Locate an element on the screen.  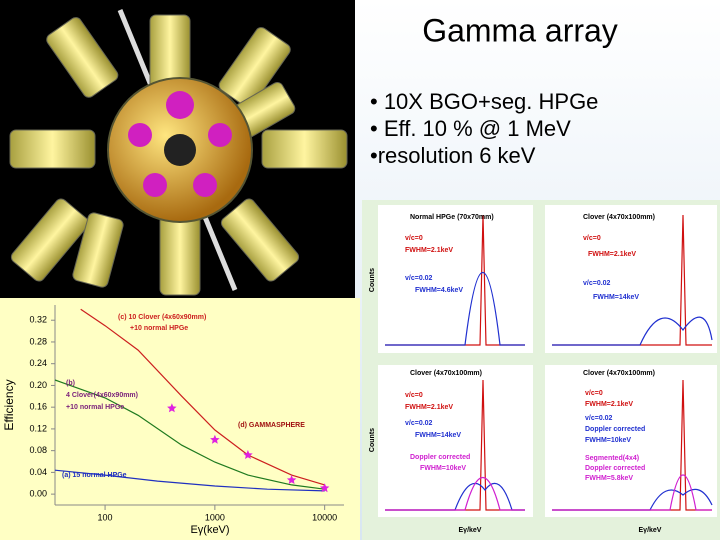
y-tick-label: 0.00 is located at coordinates (38, 494).